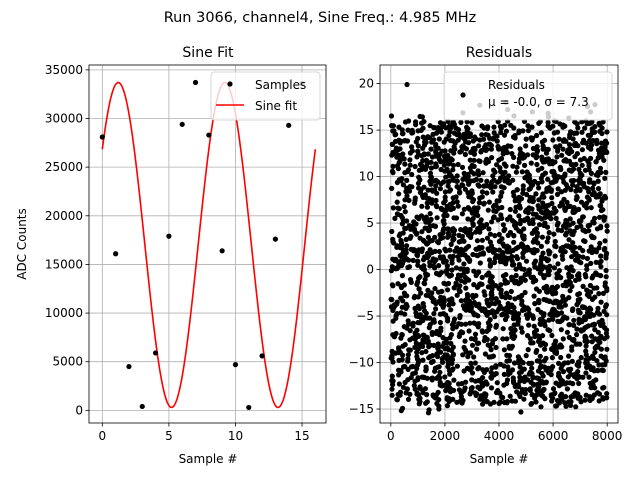 This screenshot has height=484, width=640. Describe the element at coordinates (230, 84) in the screenshot. I see `legend-marker-samples` at that location.